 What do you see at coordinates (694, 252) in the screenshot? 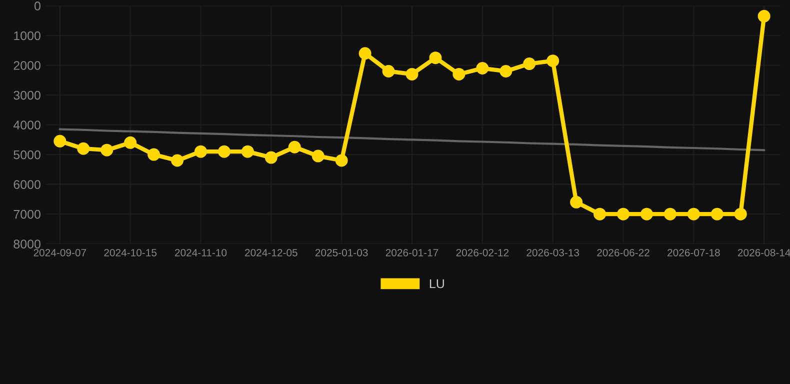
I see `x-tick-label: 2026-07-18` at bounding box center [694, 252].